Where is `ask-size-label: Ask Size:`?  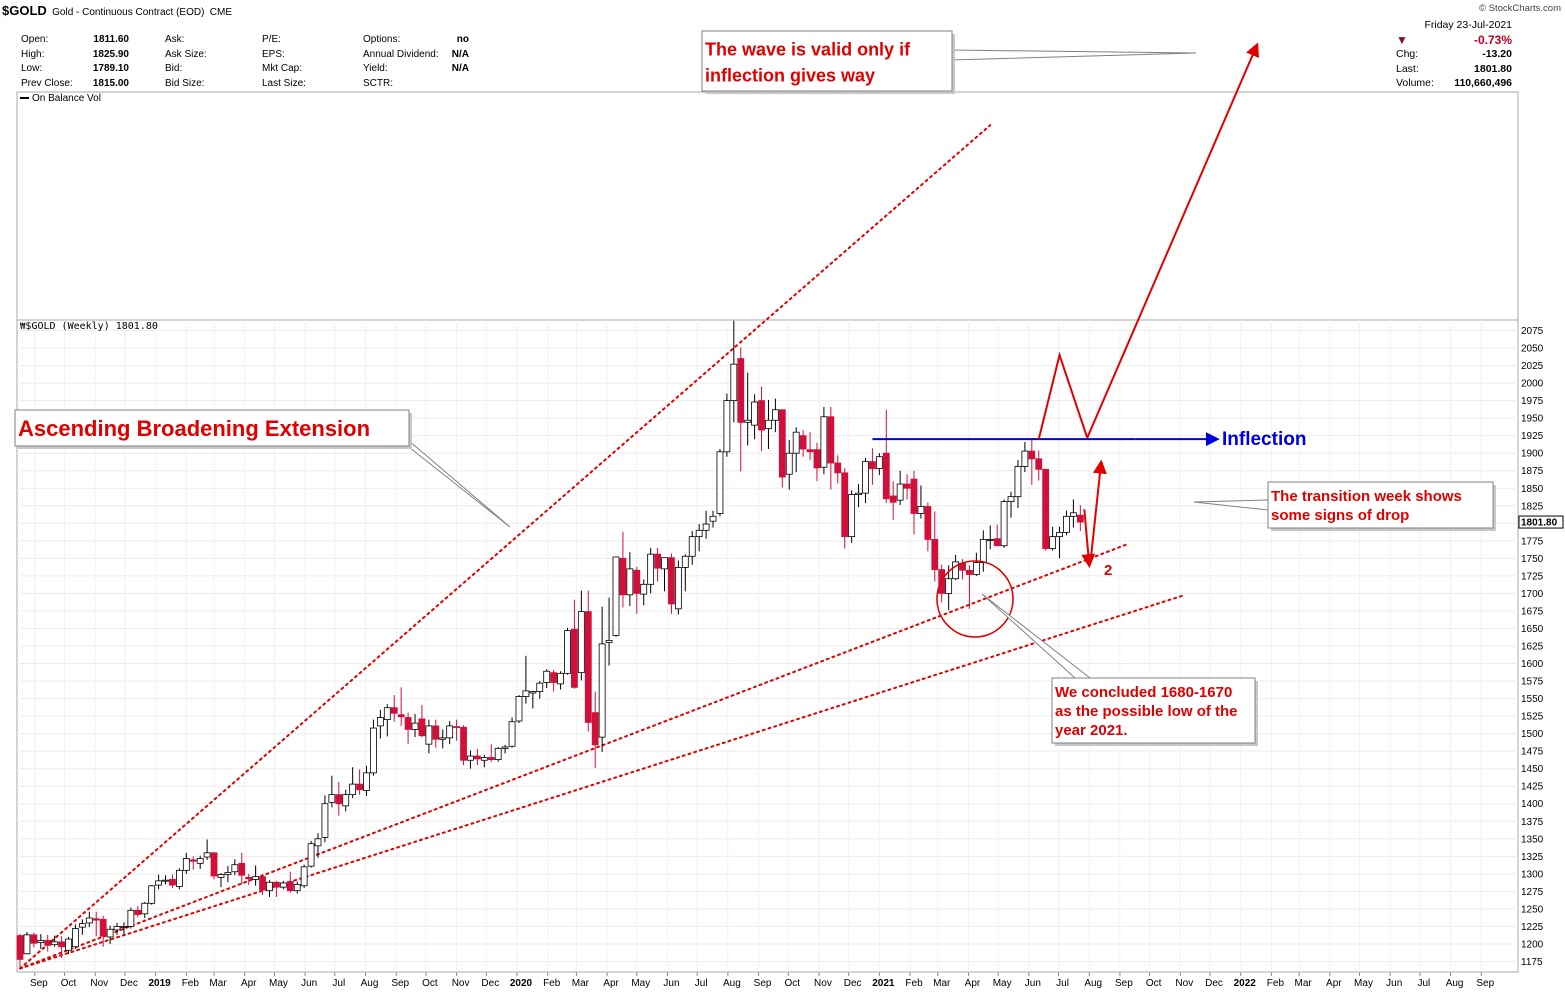
ask-size-label: Ask Size: is located at coordinates (186, 54).